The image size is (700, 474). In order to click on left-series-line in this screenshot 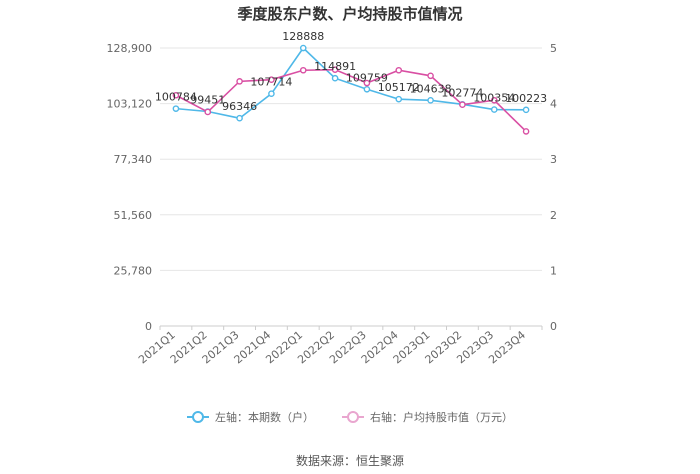, I will do `click(351, 83)`.